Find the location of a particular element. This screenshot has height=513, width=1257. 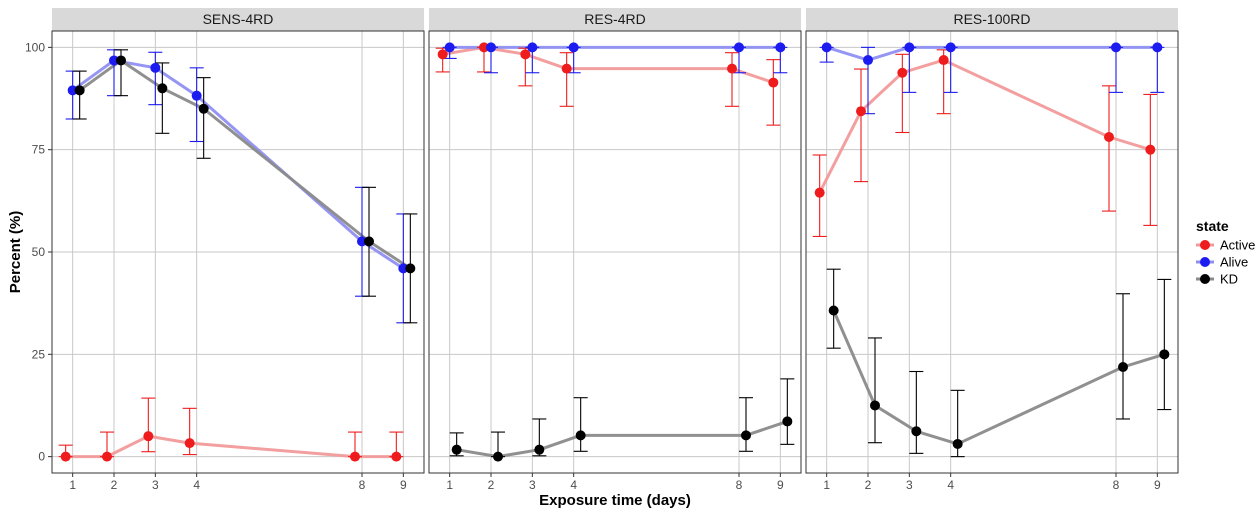

legend-title: state is located at coordinates (1212, 226).